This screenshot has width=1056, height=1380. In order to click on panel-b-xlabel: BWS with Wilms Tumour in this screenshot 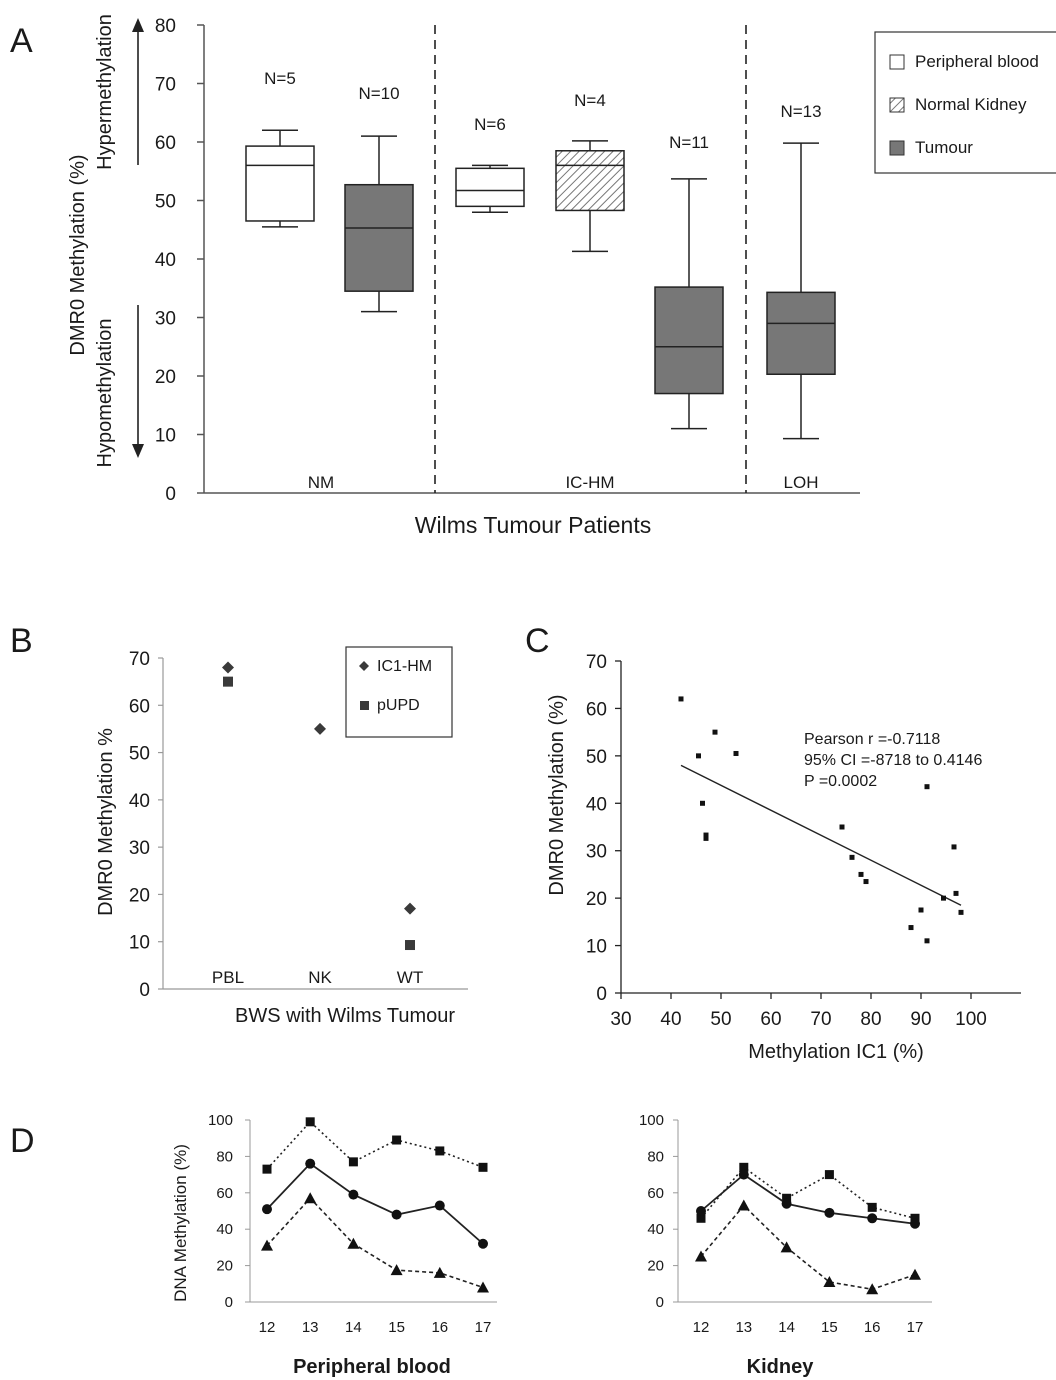, I will do `click(345, 1016)`.